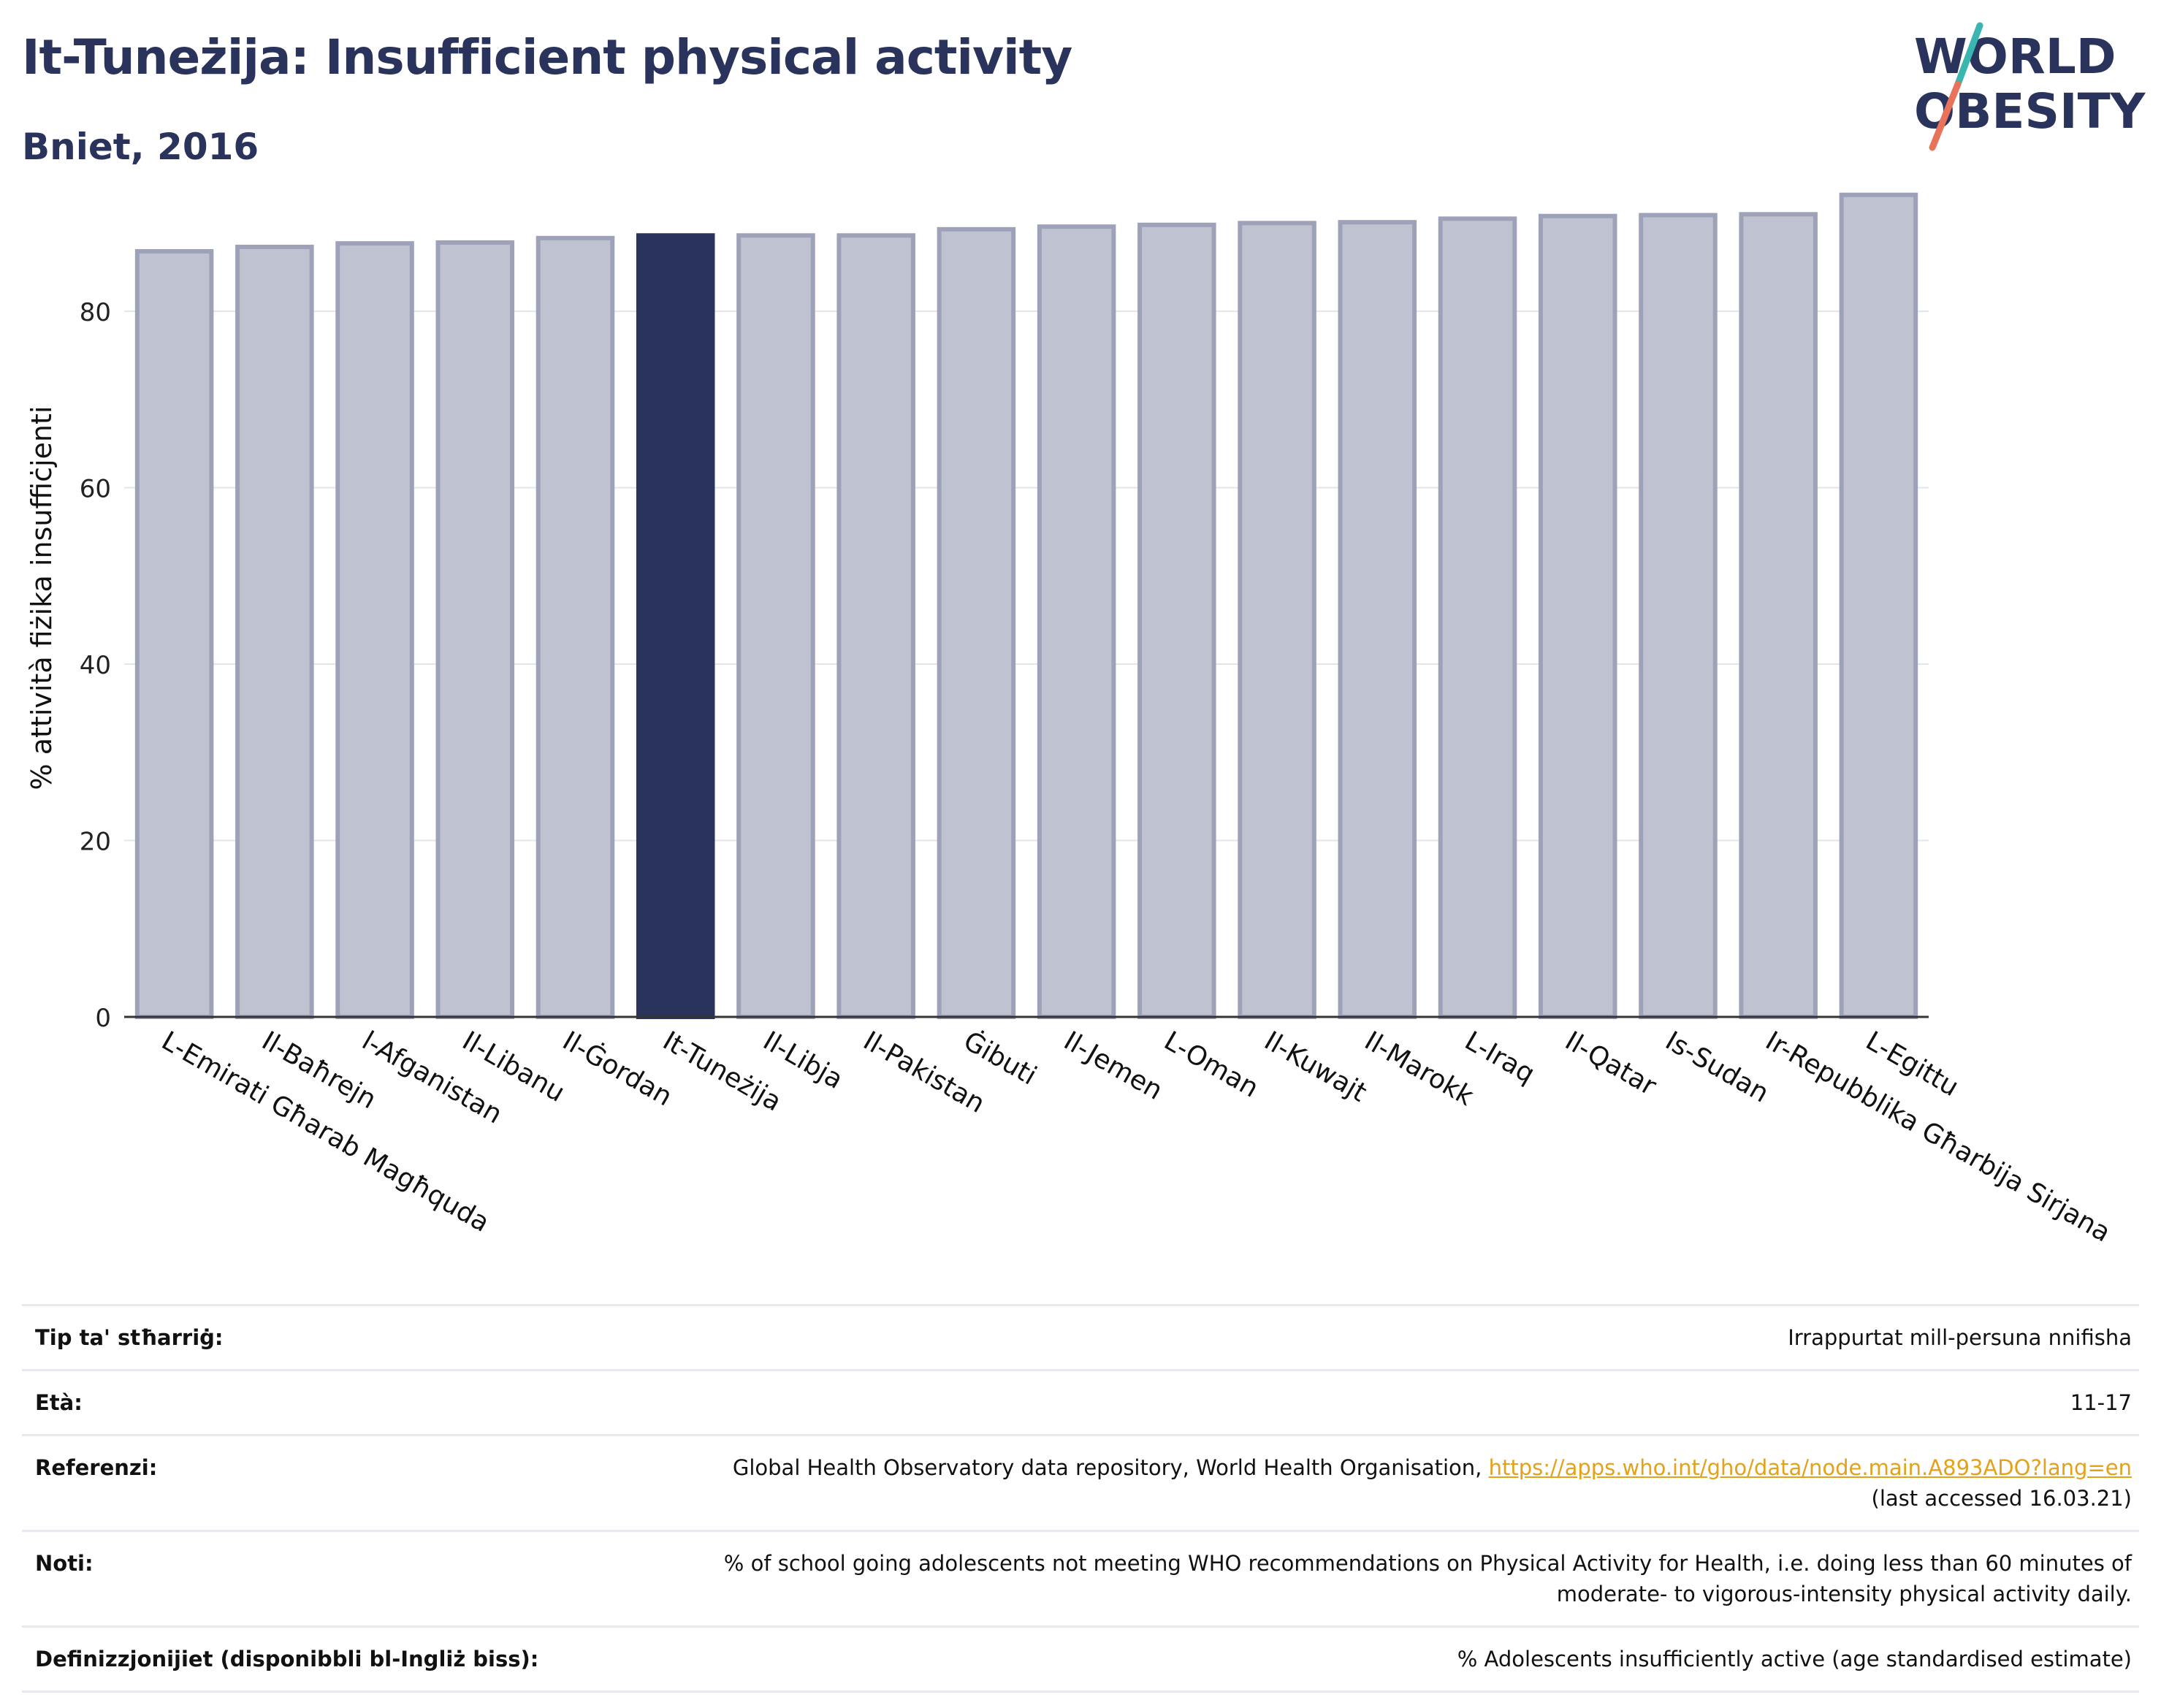 This screenshot has width=2161, height=1708. I want to click on y-tick-label: 40, so click(96, 665).